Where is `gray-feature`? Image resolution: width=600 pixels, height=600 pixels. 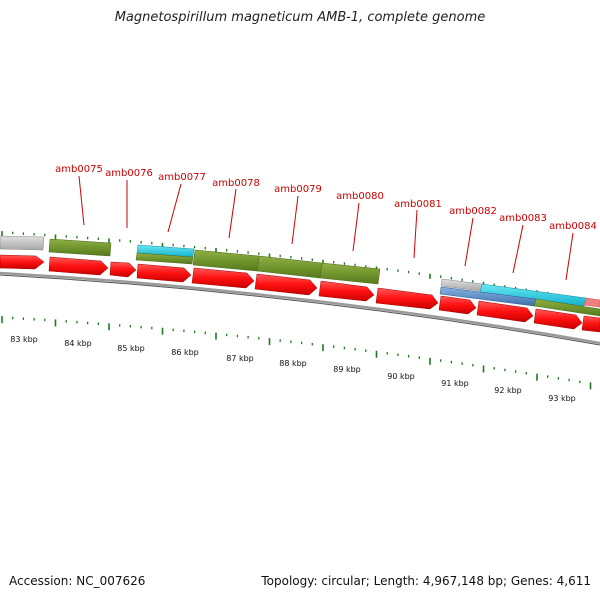
gray-feature is located at coordinates (22, 243).